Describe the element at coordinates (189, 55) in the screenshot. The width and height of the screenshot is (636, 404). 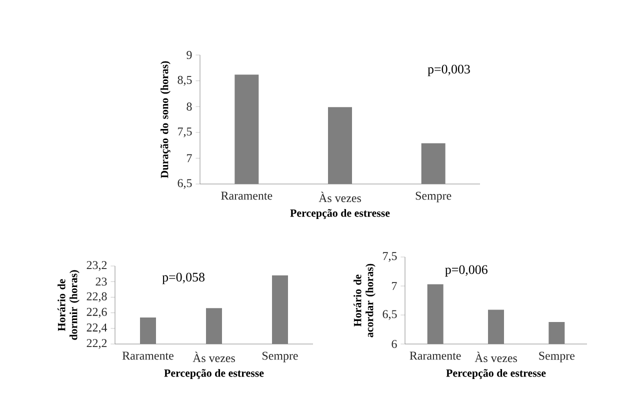
I see `y-tick-label: 9` at that location.